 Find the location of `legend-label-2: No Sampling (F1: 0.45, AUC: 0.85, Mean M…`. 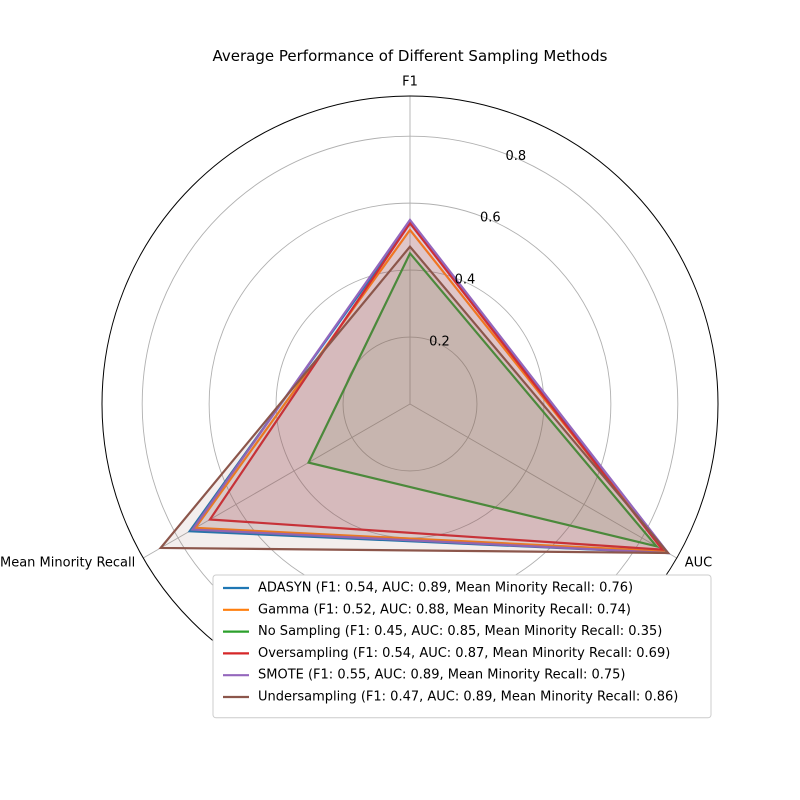

legend-label-2: No Sampling (F1: 0.45, AUC: 0.85, Mean M… is located at coordinates (460, 631).